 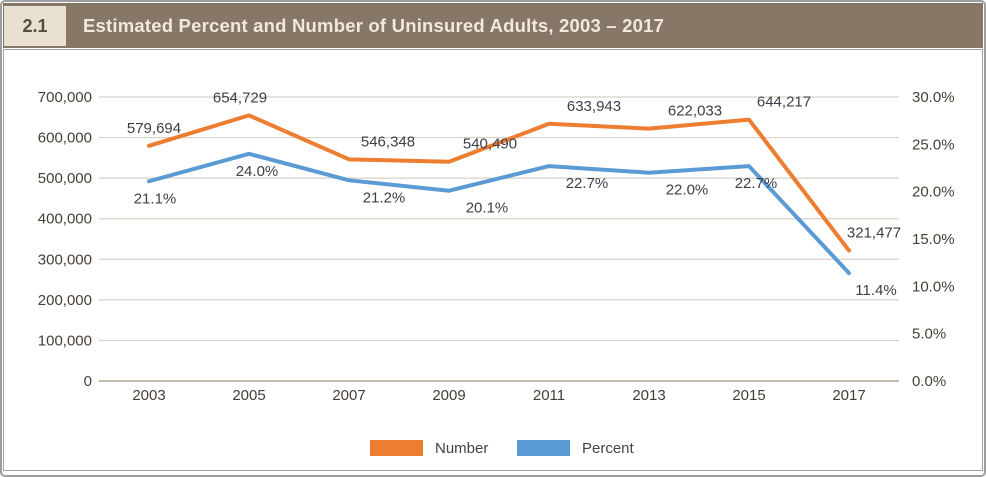 What do you see at coordinates (695, 111) in the screenshot?
I see `number-data-label: 622,033` at bounding box center [695, 111].